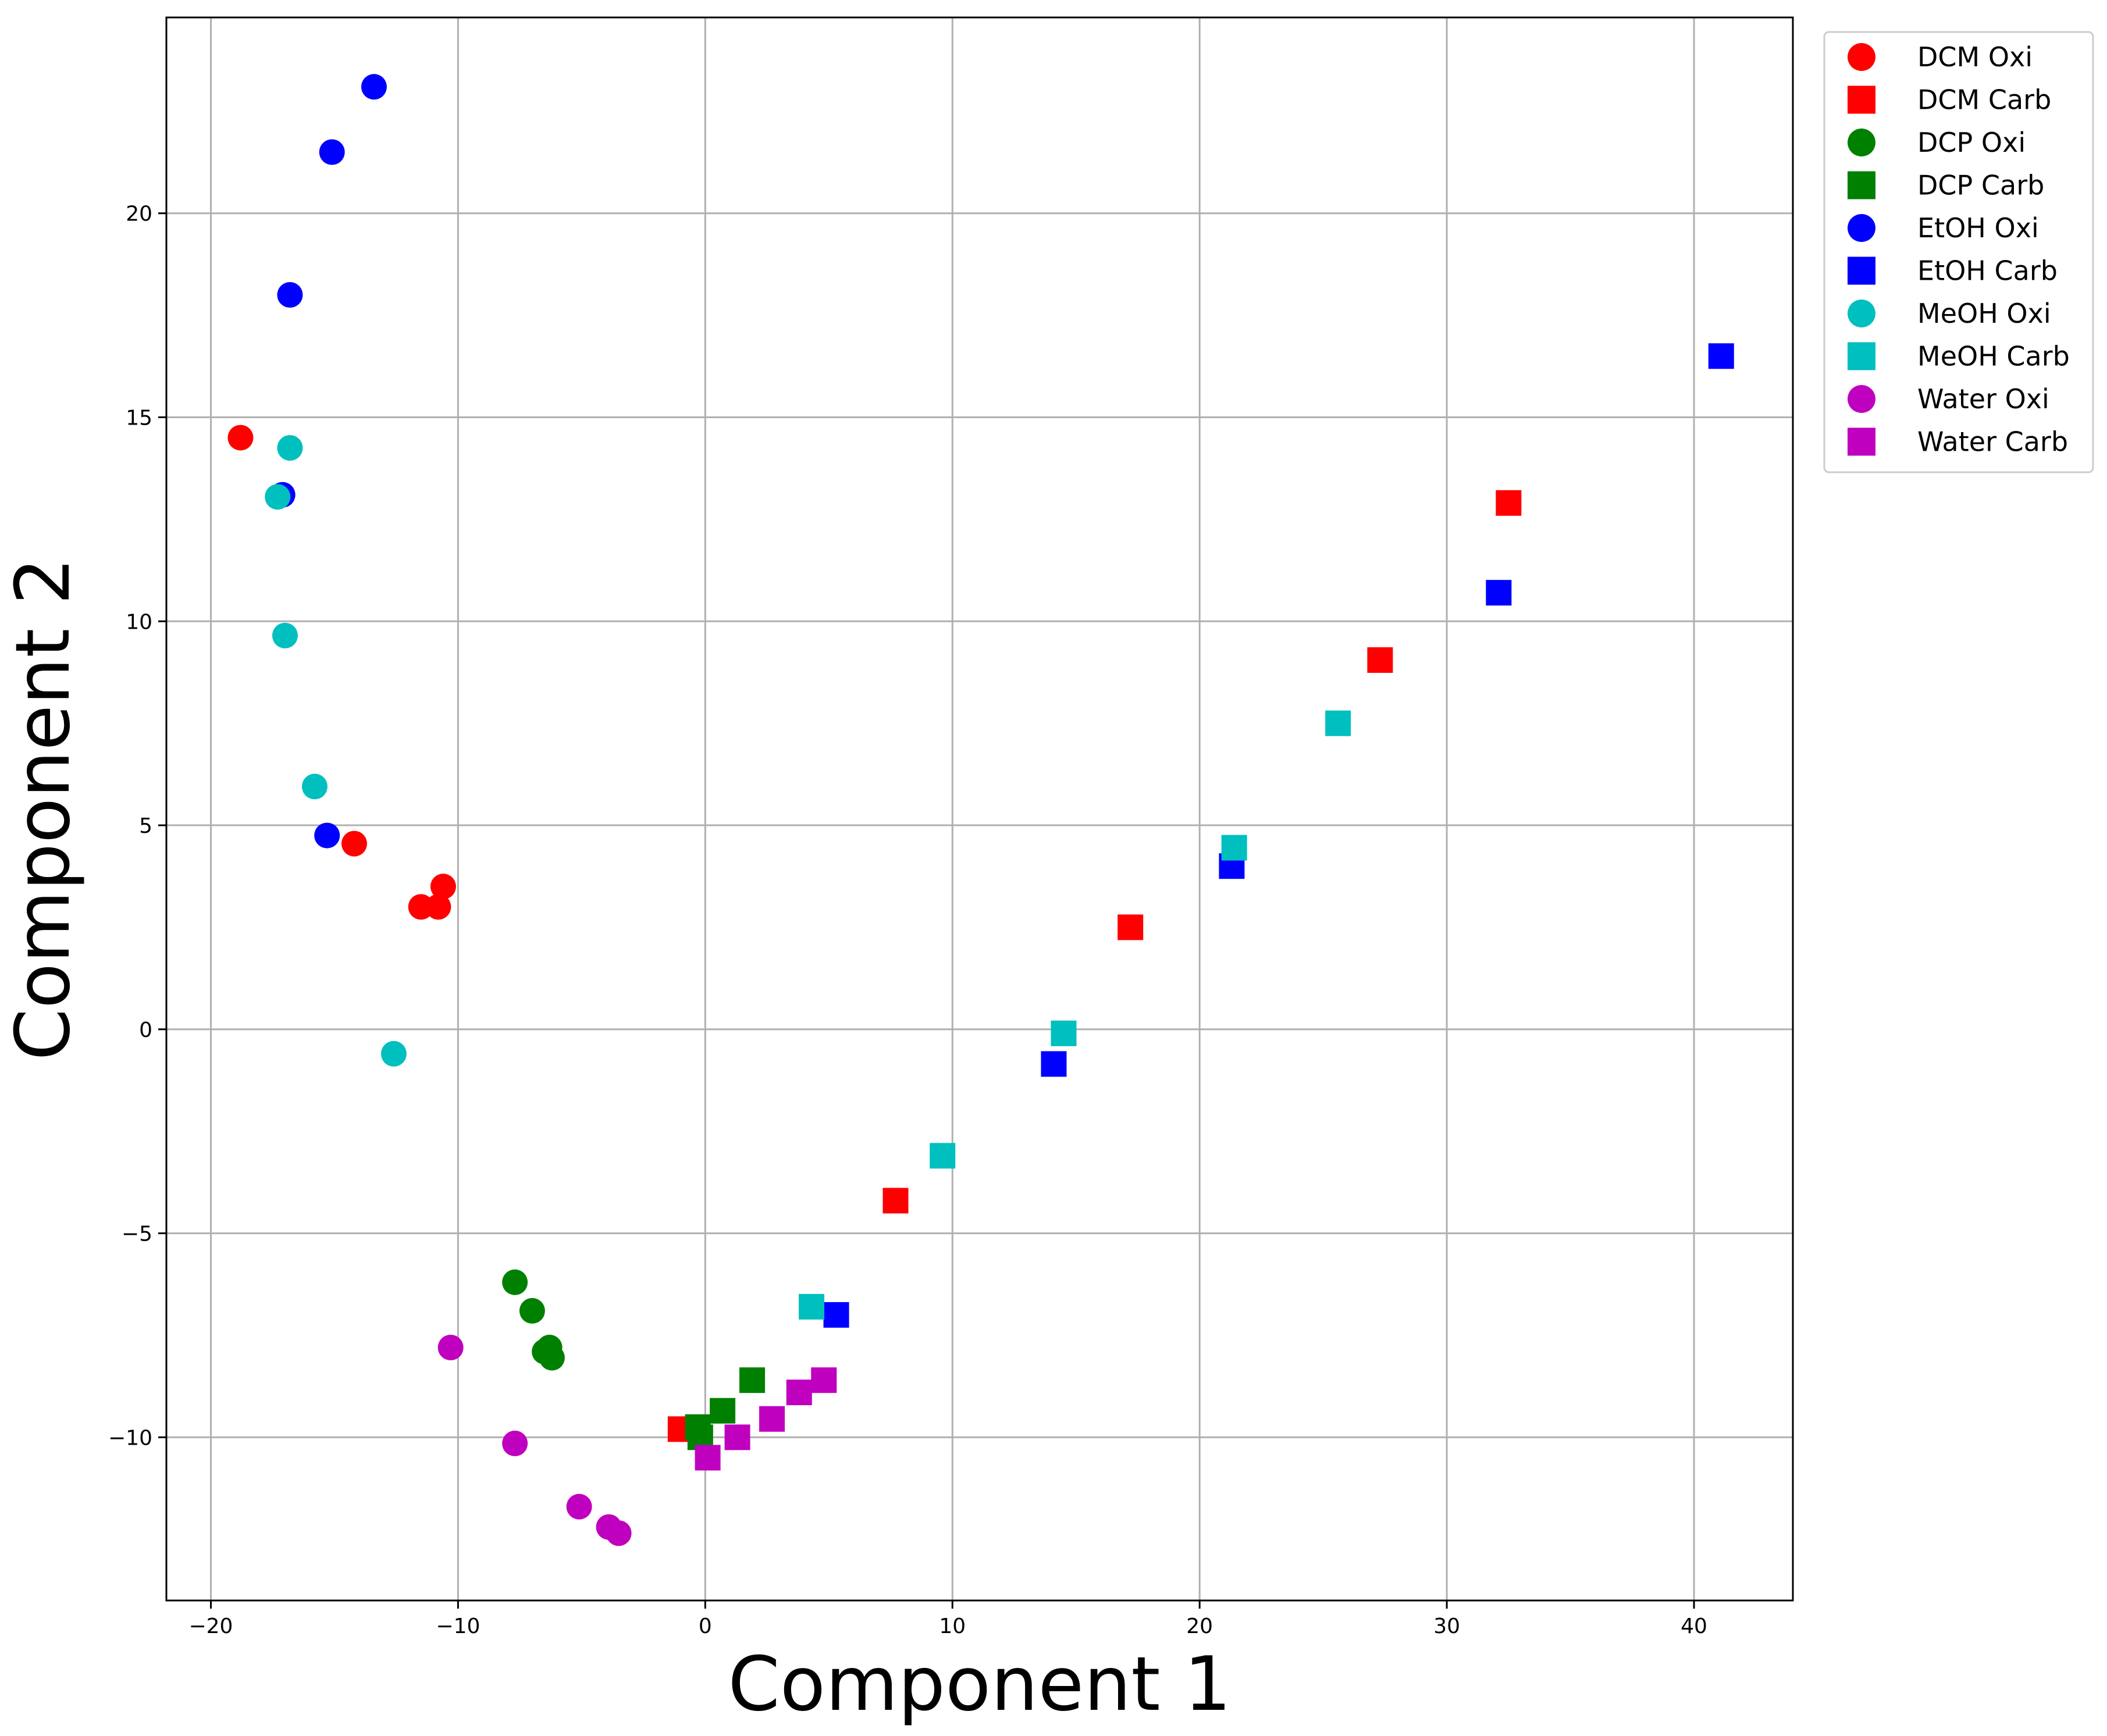 This screenshot has width=2107, height=1736. Describe the element at coordinates (130, 1438) in the screenshot. I see `y-tick-label: −10` at that location.